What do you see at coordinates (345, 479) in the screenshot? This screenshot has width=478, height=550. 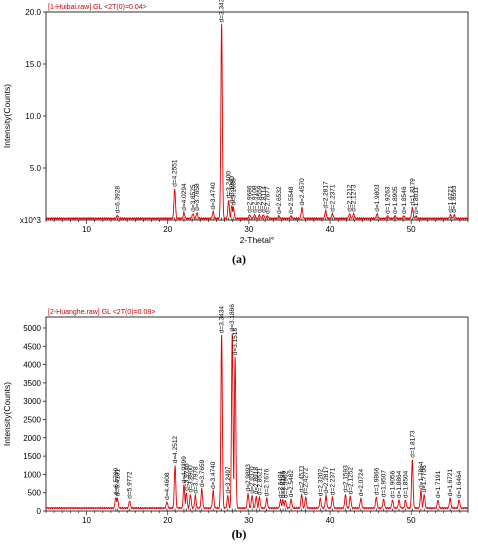 I see `peak-label: d=2.1593` at bounding box center [345, 479].